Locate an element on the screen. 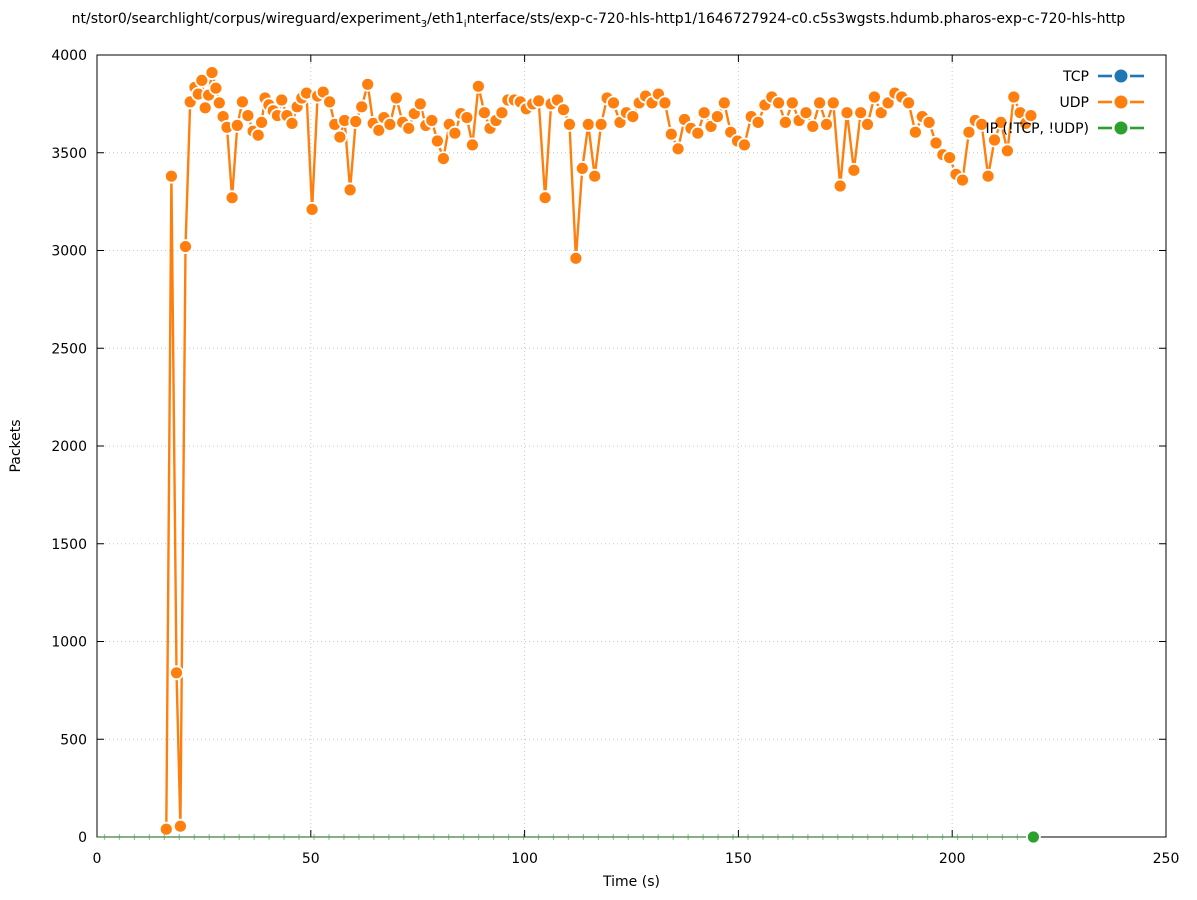  x-tick-label: 250 is located at coordinates (1166, 859).